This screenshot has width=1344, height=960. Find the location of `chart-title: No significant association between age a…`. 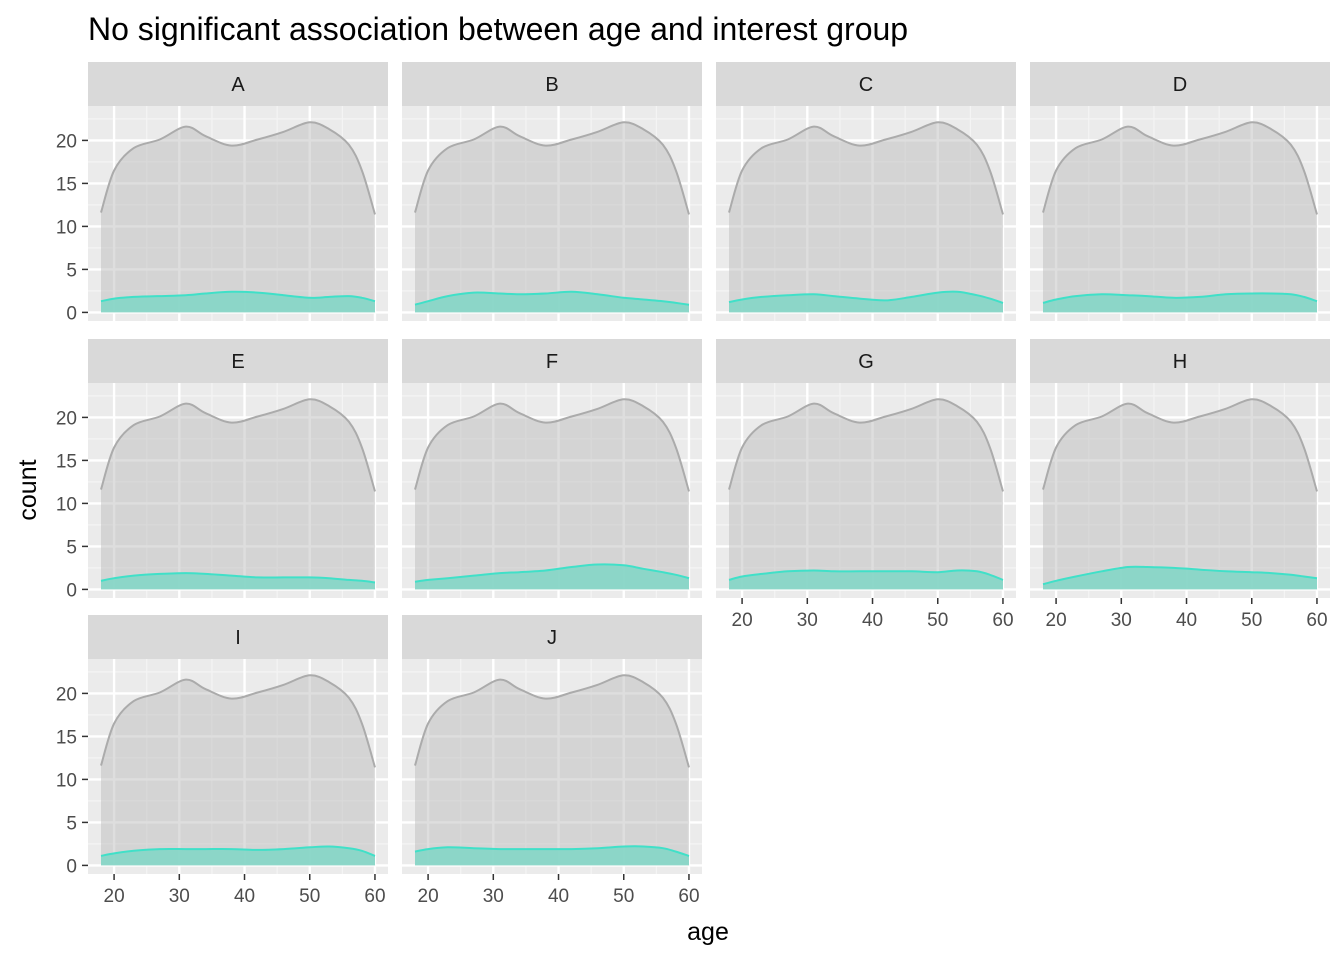

chart-title: No significant association between age a… is located at coordinates (498, 29).